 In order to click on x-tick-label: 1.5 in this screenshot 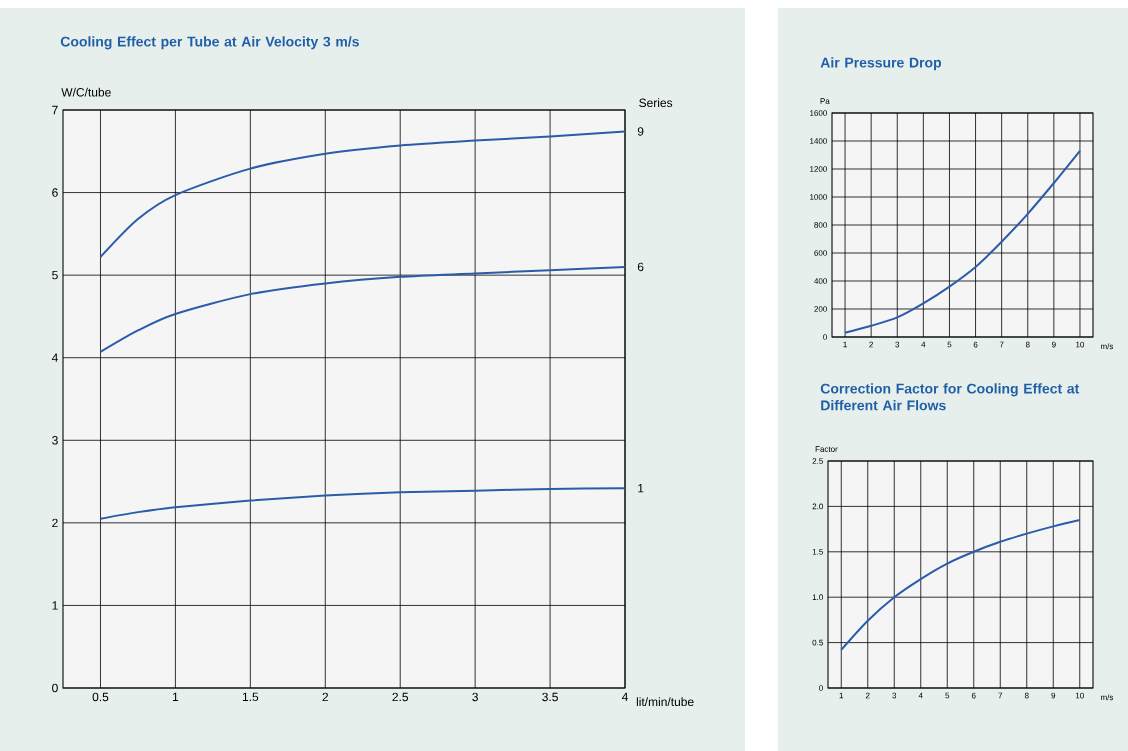, I will do `click(250, 697)`.